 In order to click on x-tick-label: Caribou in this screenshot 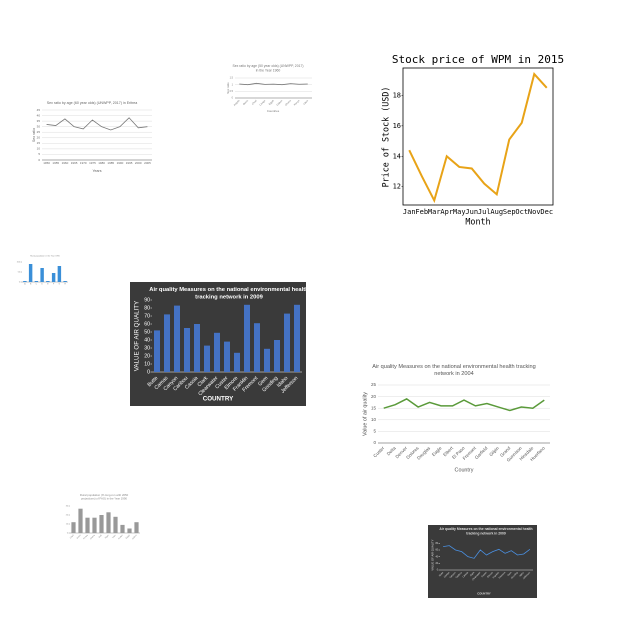, I will do `click(459, 575)`.